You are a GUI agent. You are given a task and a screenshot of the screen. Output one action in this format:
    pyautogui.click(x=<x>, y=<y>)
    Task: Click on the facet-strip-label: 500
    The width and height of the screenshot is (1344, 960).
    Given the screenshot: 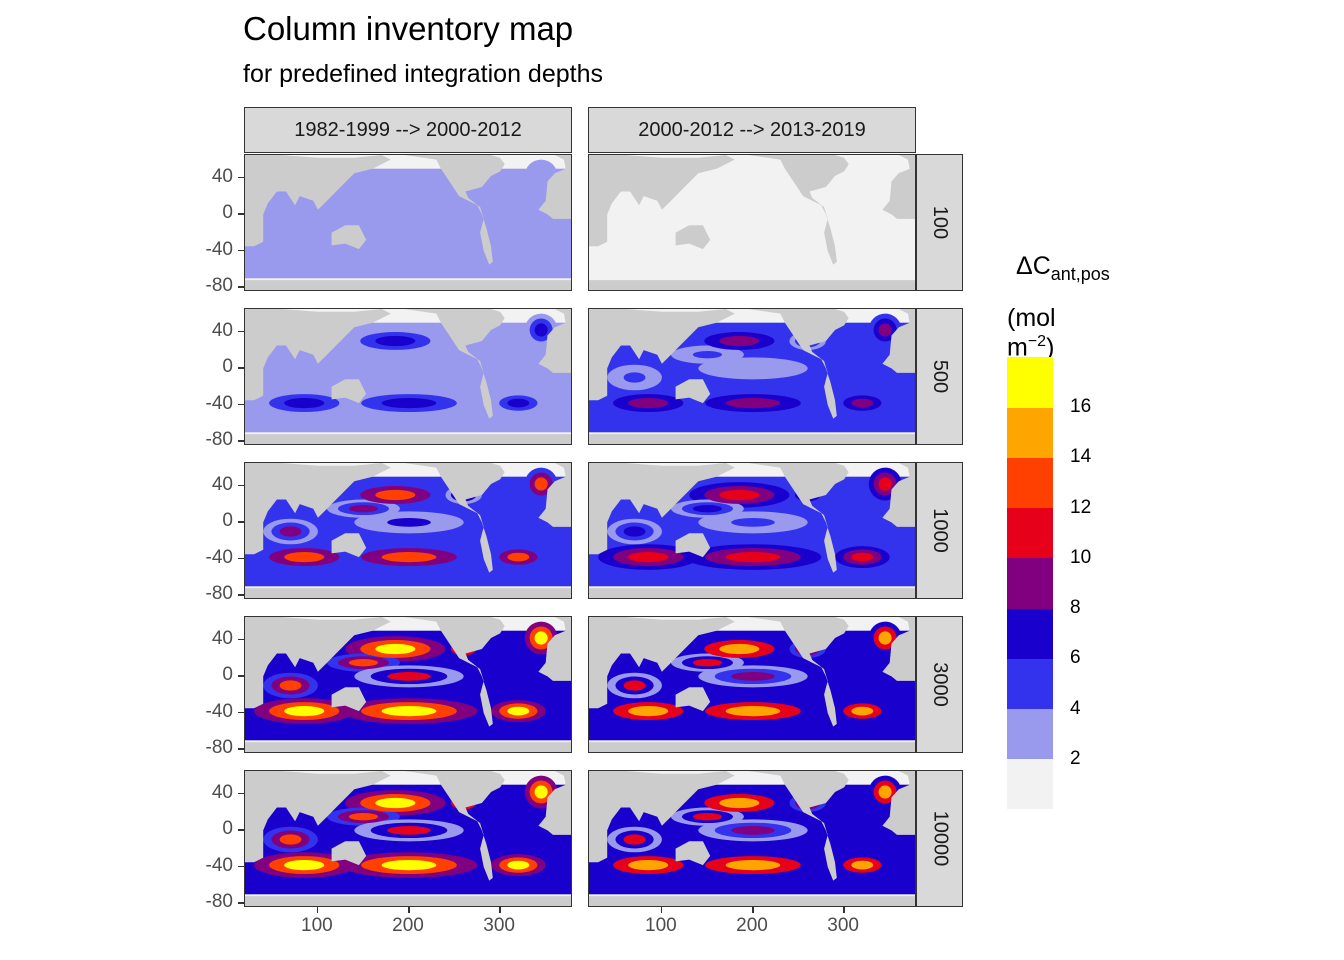 What is the action you would take?
    pyautogui.click(x=940, y=376)
    